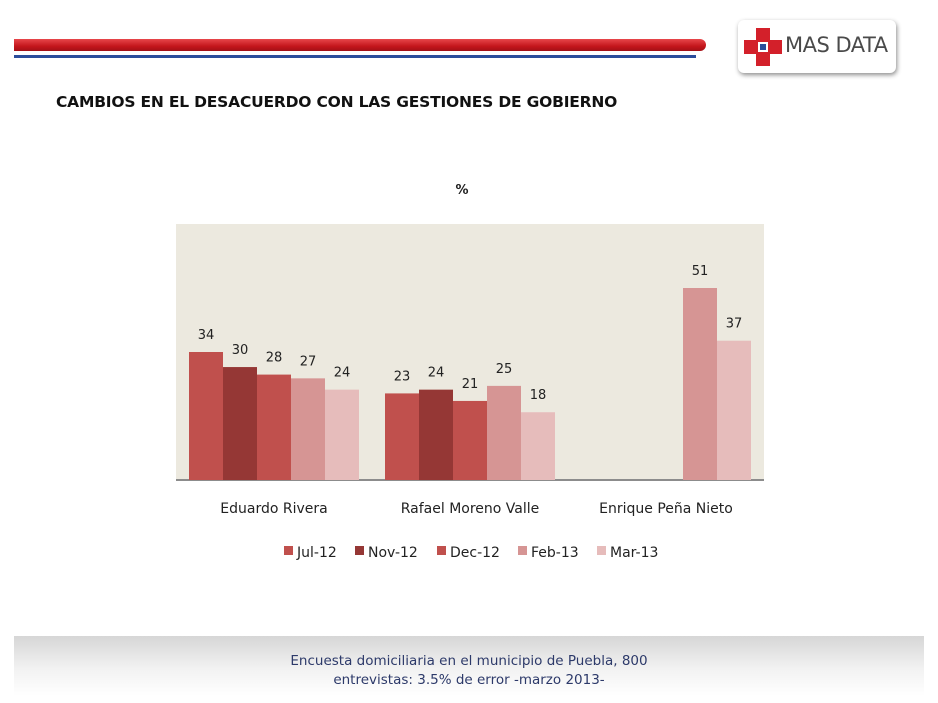  Describe the element at coordinates (475, 553) in the screenshot. I see `legend-label: Dec-12` at that location.